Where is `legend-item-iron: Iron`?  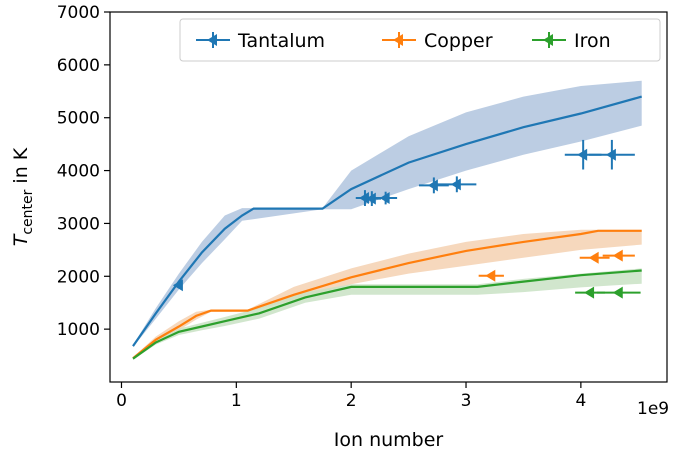
legend-item-iron: Iron is located at coordinates (571, 41).